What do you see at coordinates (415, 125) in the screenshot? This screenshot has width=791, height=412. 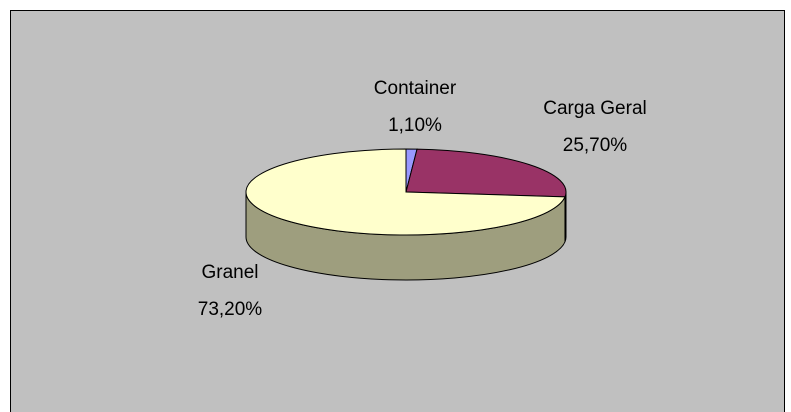 I see `slice-value-label: 1,10%` at bounding box center [415, 125].